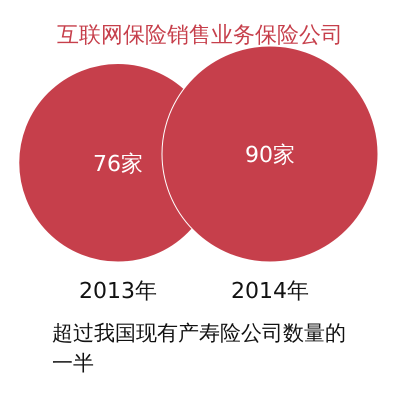 The width and height of the screenshot is (400, 400). Describe the element at coordinates (118, 291) in the screenshot. I see `category-label: 2013年` at that location.